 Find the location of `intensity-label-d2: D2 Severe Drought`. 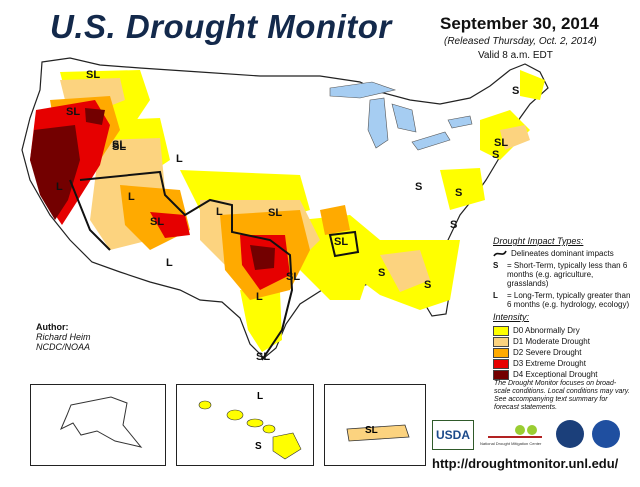

intensity-label-d2: D2 Severe Drought is located at coordinates (547, 352).